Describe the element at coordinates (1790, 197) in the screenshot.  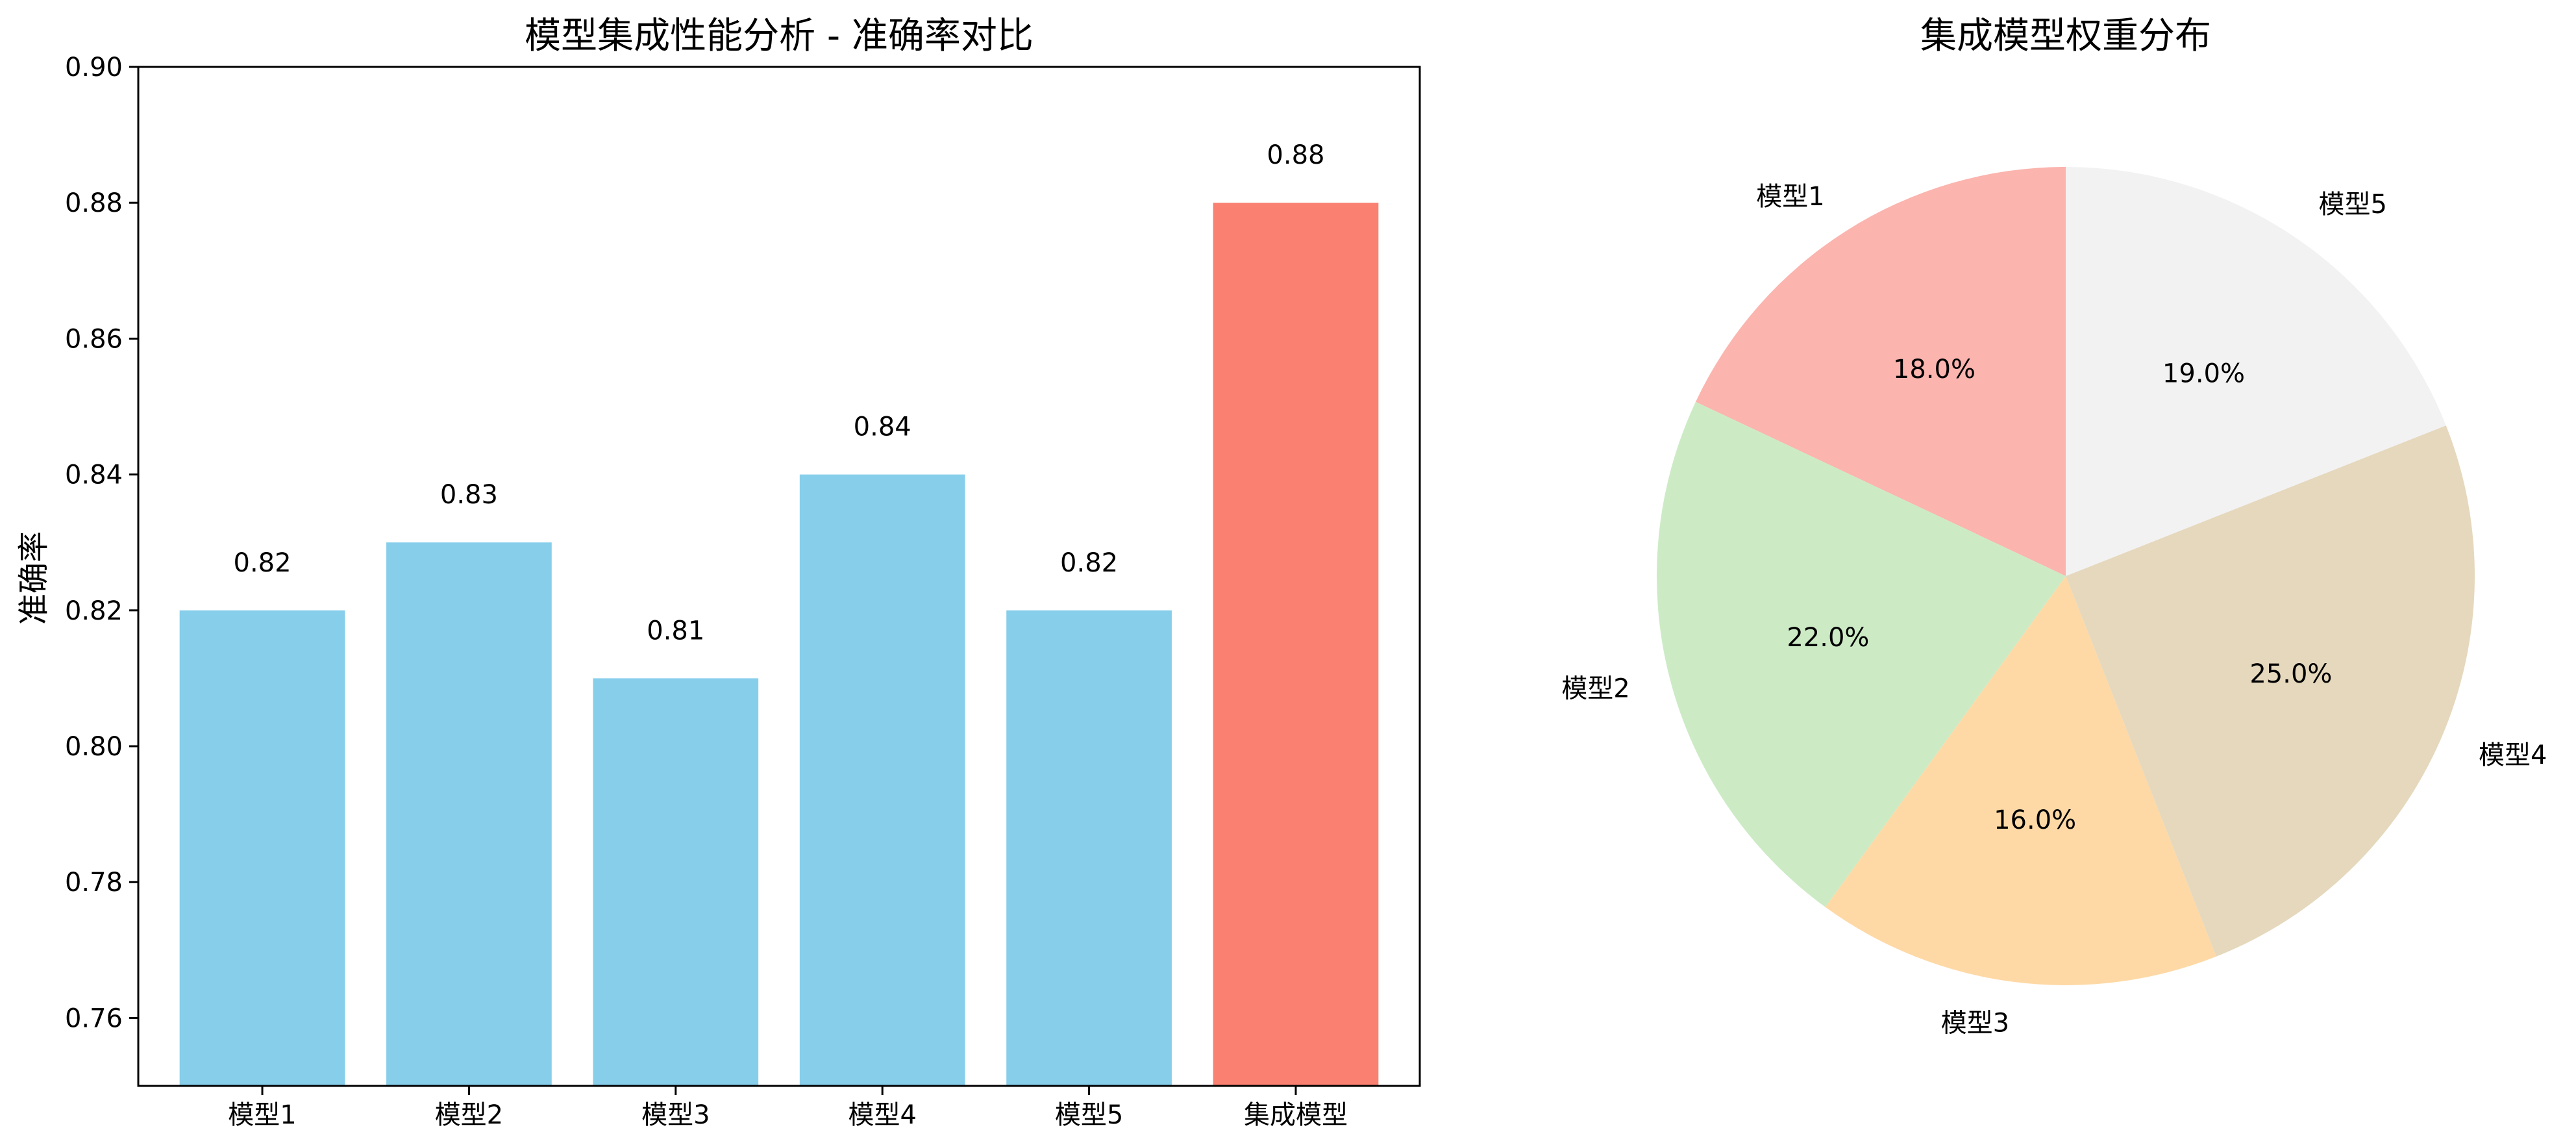
I see `pie-category-label: 模型1` at that location.